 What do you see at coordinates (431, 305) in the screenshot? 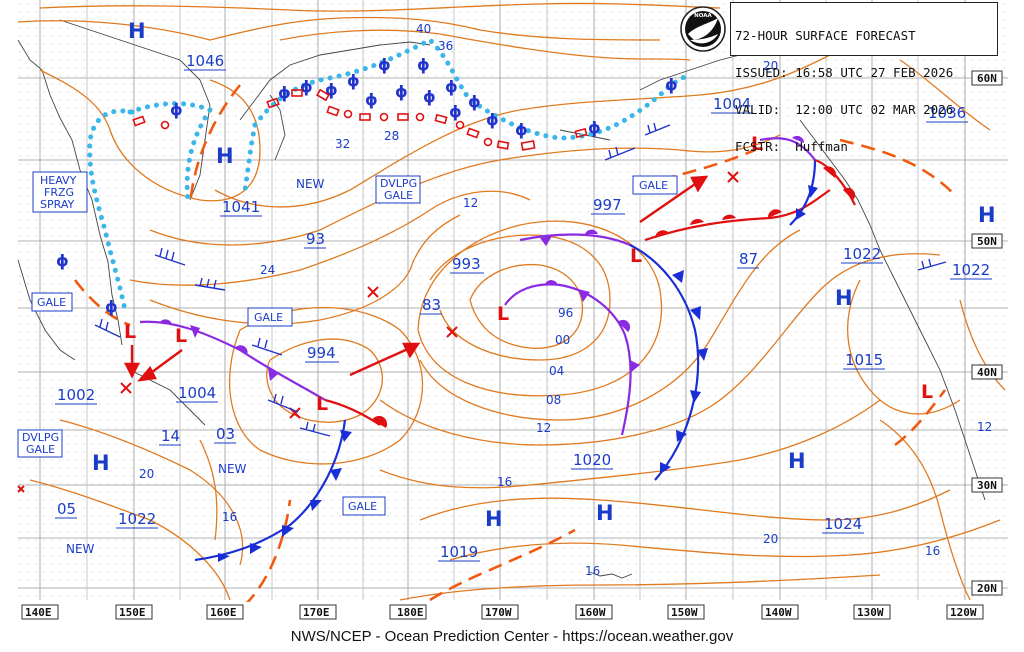
I see `svg-text: 83` at bounding box center [431, 305].